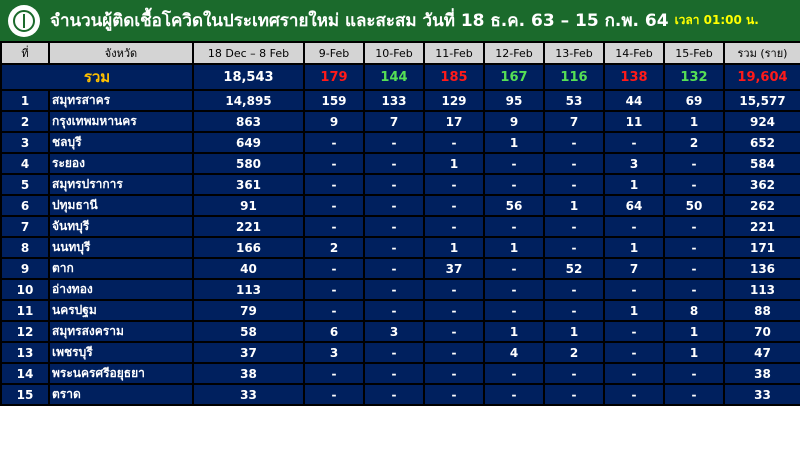 This screenshot has height=450, width=800. Describe the element at coordinates (514, 205) in the screenshot. I see `daily-count: 56` at that location.